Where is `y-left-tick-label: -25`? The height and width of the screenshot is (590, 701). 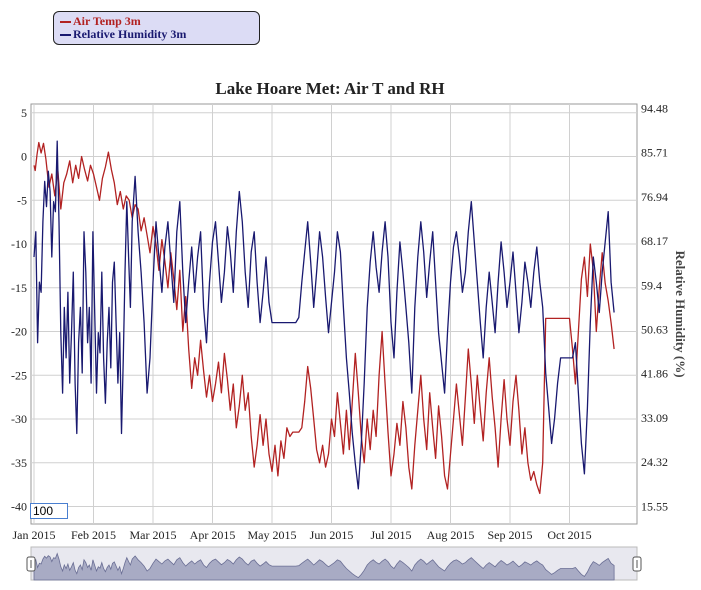 y-left-tick-label: -25 is located at coordinates (19, 375).